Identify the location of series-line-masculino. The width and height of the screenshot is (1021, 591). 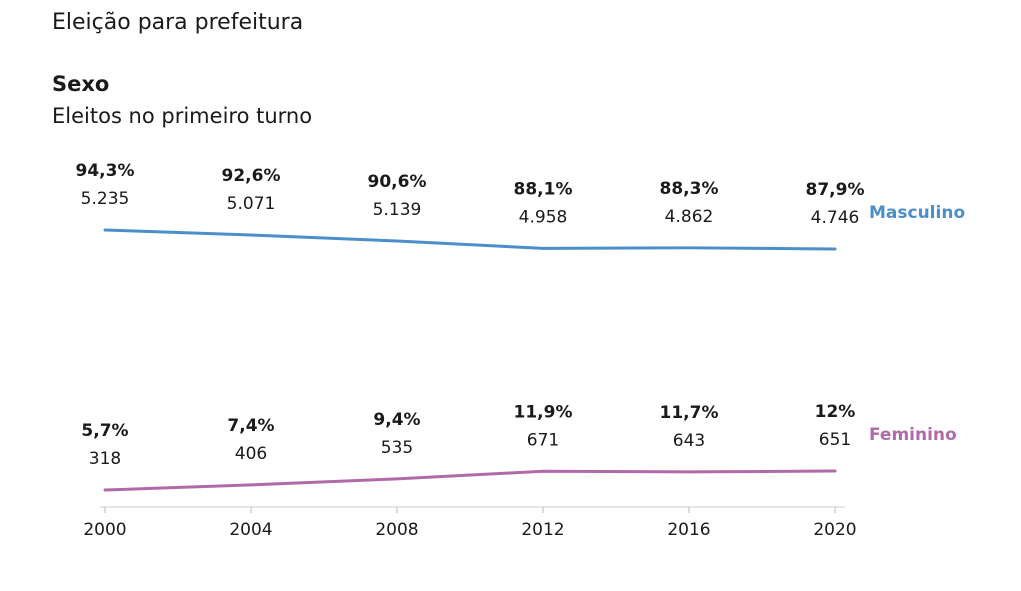
(470, 239).